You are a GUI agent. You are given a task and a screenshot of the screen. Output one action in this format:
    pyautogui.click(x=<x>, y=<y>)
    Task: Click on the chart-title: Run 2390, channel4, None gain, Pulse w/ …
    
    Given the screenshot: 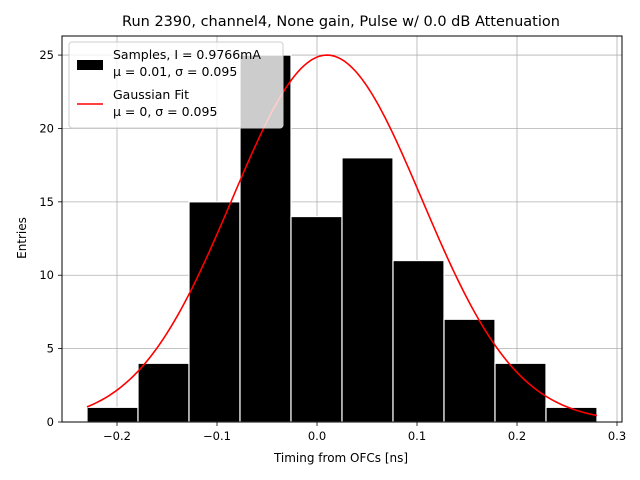 What is the action you would take?
    pyautogui.click(x=341, y=22)
    